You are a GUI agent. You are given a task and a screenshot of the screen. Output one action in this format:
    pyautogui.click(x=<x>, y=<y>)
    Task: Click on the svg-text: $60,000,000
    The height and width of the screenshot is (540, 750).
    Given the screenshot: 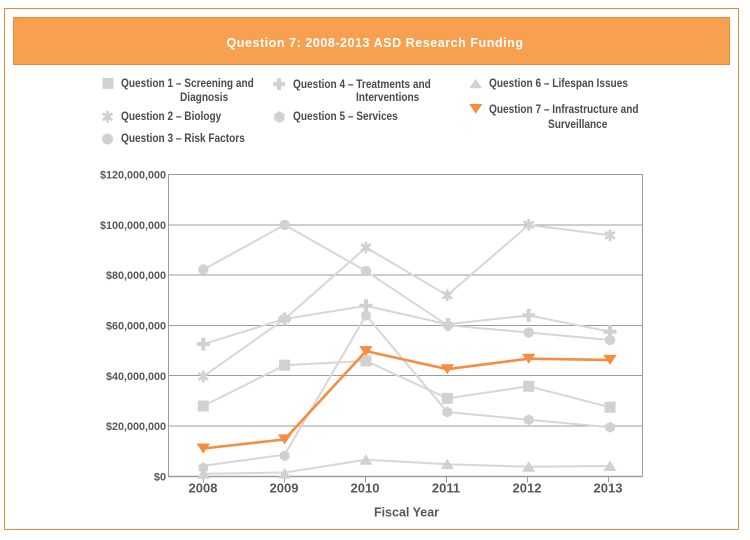 What is the action you would take?
    pyautogui.click(x=136, y=327)
    